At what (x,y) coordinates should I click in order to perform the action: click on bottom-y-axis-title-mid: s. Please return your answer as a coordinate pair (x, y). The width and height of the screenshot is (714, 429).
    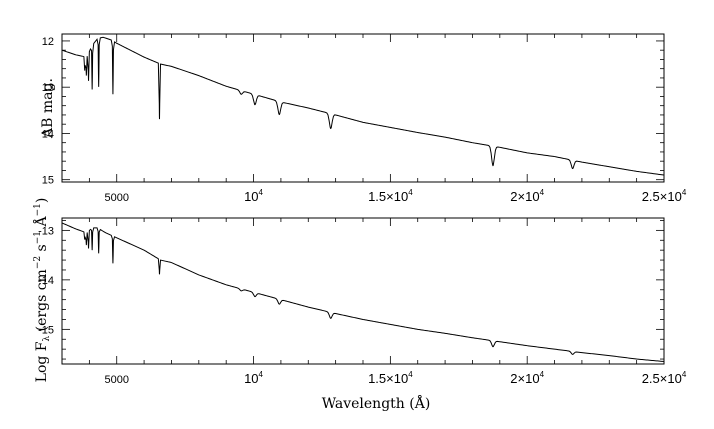
    Looking at the image, I should click on (42, 250).